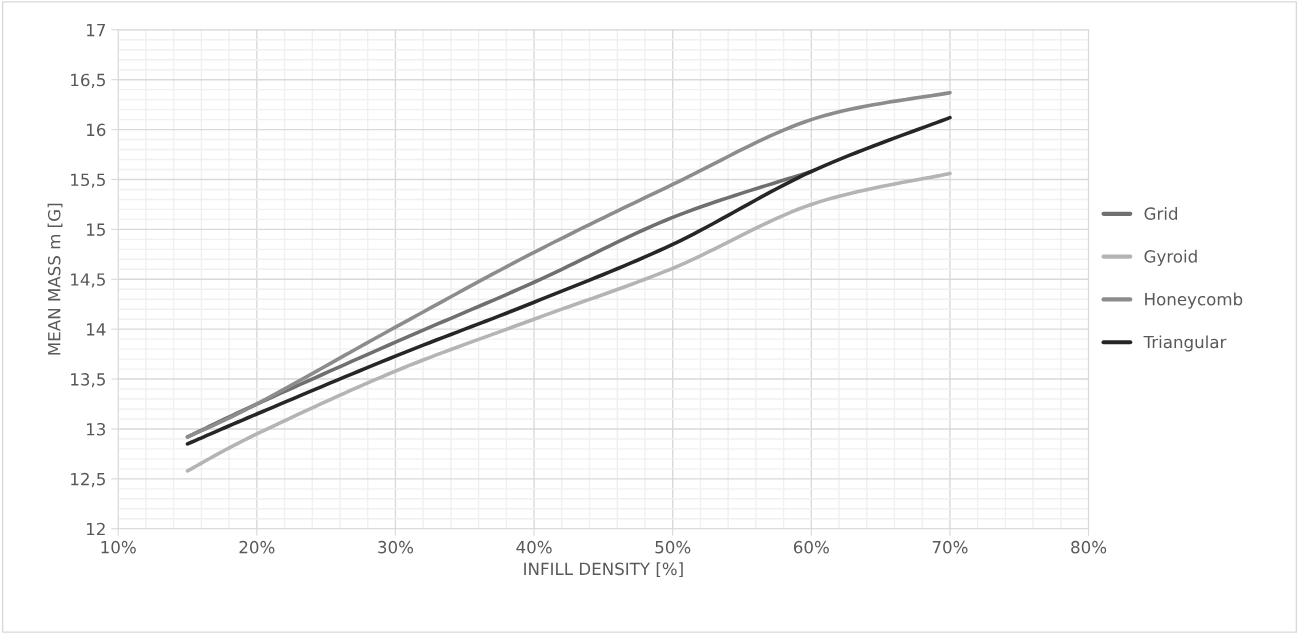 Image resolution: width=1299 pixels, height=634 pixels. What do you see at coordinates (673, 547) in the screenshot?
I see `x-tick-label: 50%` at bounding box center [673, 547].